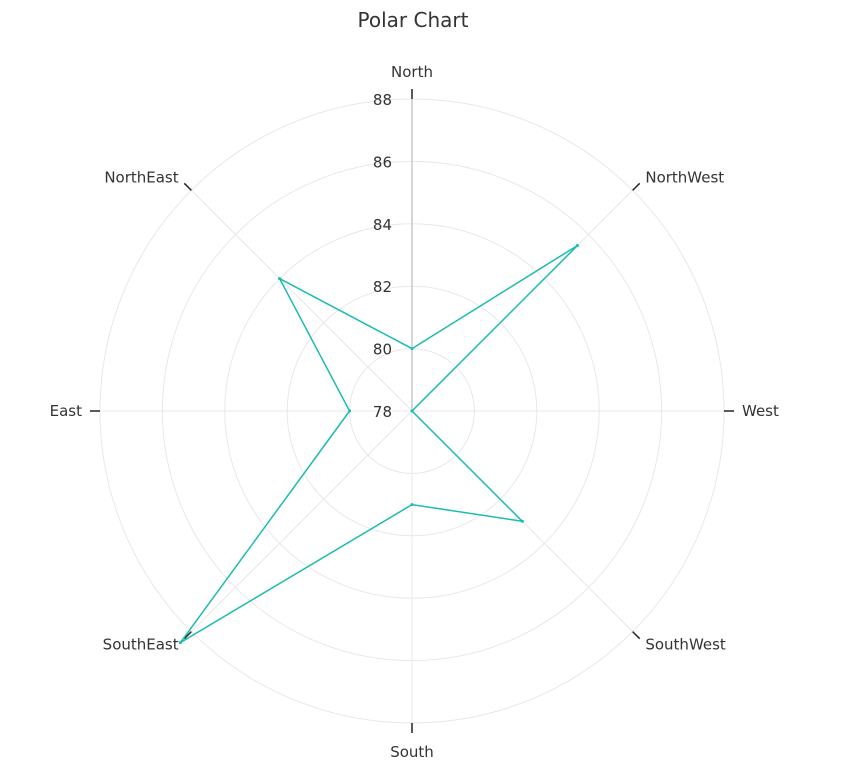 The image size is (849, 765). I want to click on radial-tick-label: 86, so click(382, 162).